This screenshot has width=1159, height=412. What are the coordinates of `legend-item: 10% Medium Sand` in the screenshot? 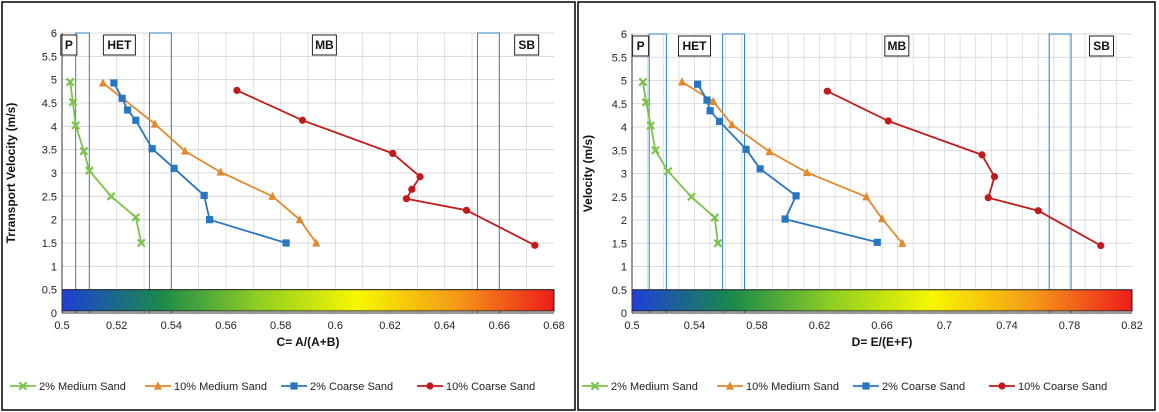 It's located at (206, 387).